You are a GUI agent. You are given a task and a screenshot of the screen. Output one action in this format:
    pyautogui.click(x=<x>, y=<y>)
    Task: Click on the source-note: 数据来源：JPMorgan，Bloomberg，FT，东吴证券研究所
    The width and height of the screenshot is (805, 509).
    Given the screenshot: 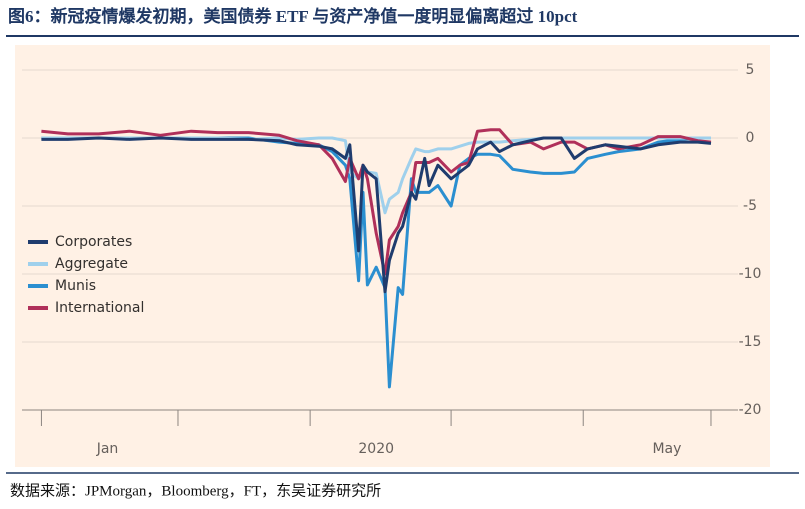 What is the action you would take?
    pyautogui.click(x=195, y=490)
    